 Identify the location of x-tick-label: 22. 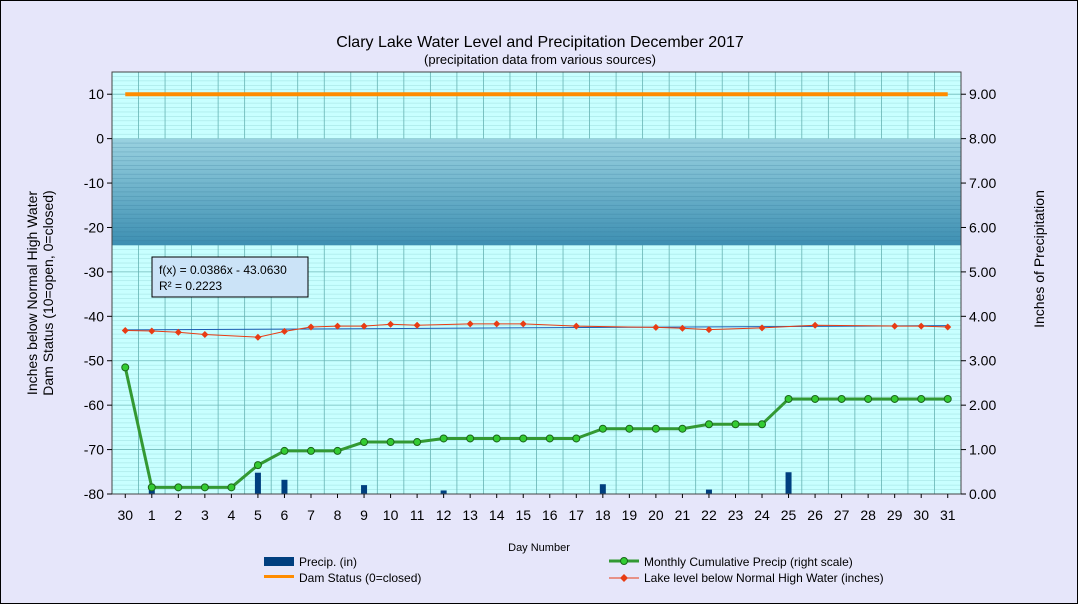
(709, 515).